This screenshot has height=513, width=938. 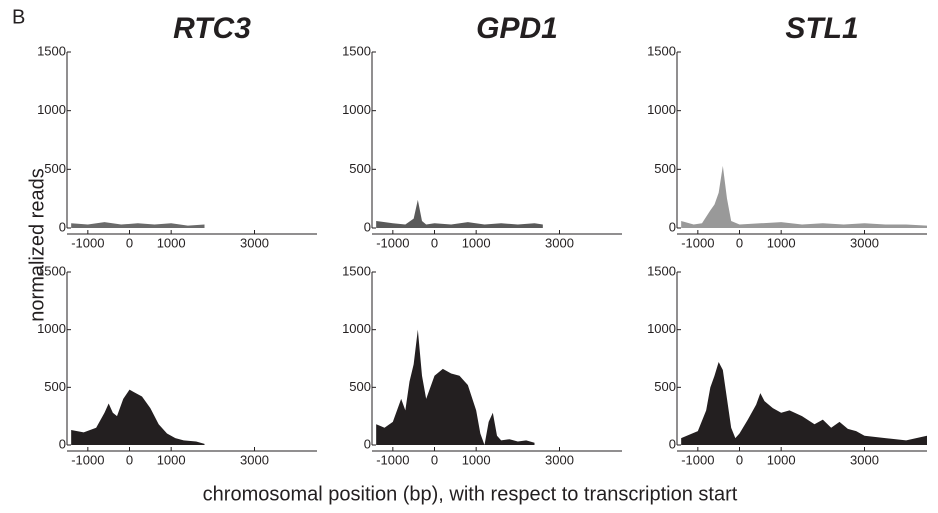 What do you see at coordinates (37, 244) in the screenshot?
I see `y-axis-label: normalized reads` at bounding box center [37, 244].